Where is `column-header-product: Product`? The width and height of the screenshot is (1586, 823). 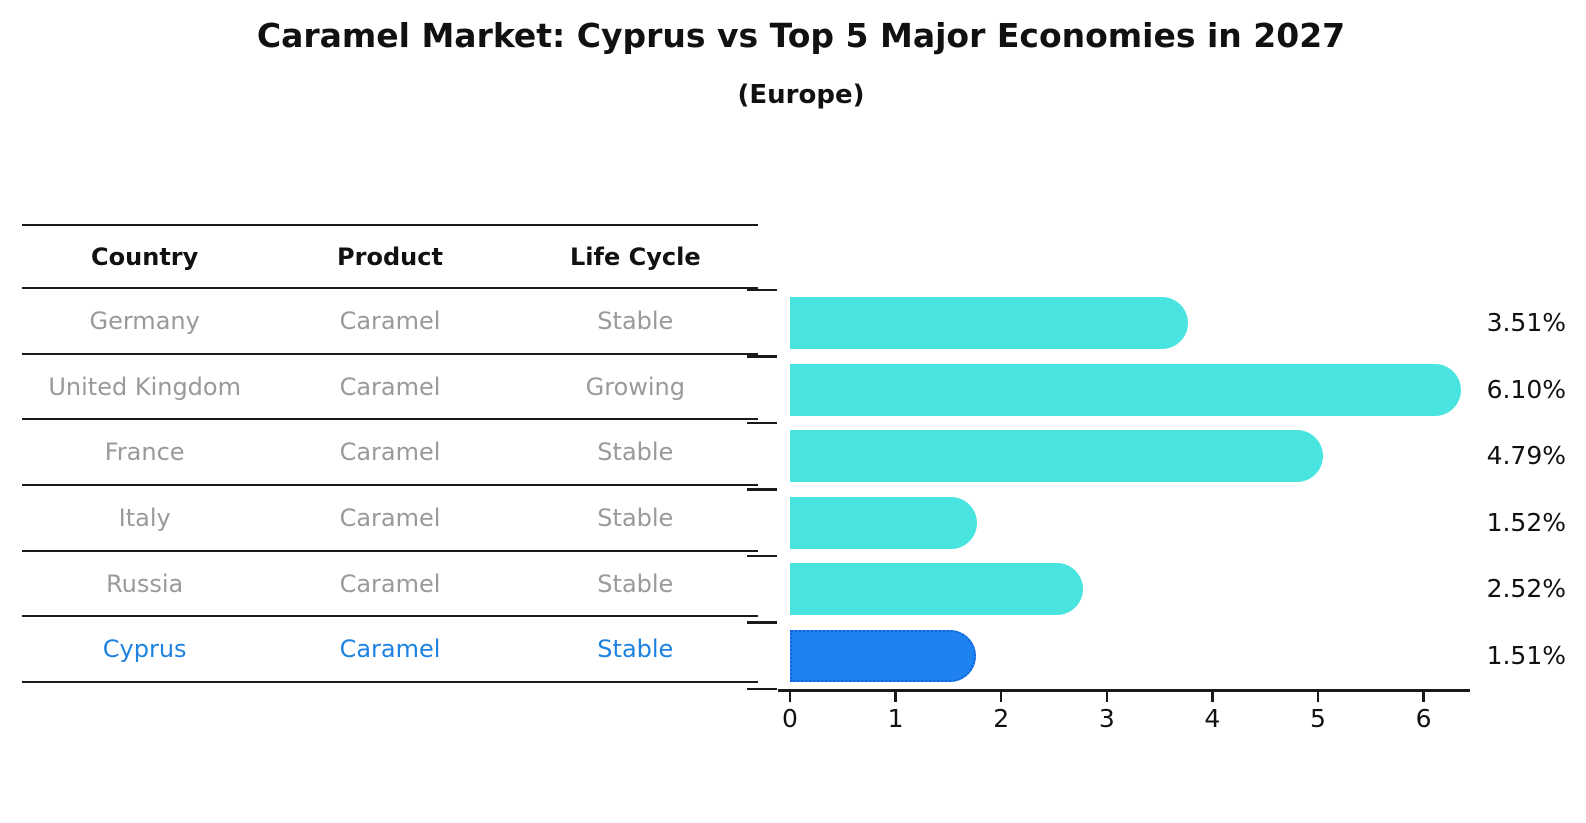
column-header-product: Product is located at coordinates (390, 256).